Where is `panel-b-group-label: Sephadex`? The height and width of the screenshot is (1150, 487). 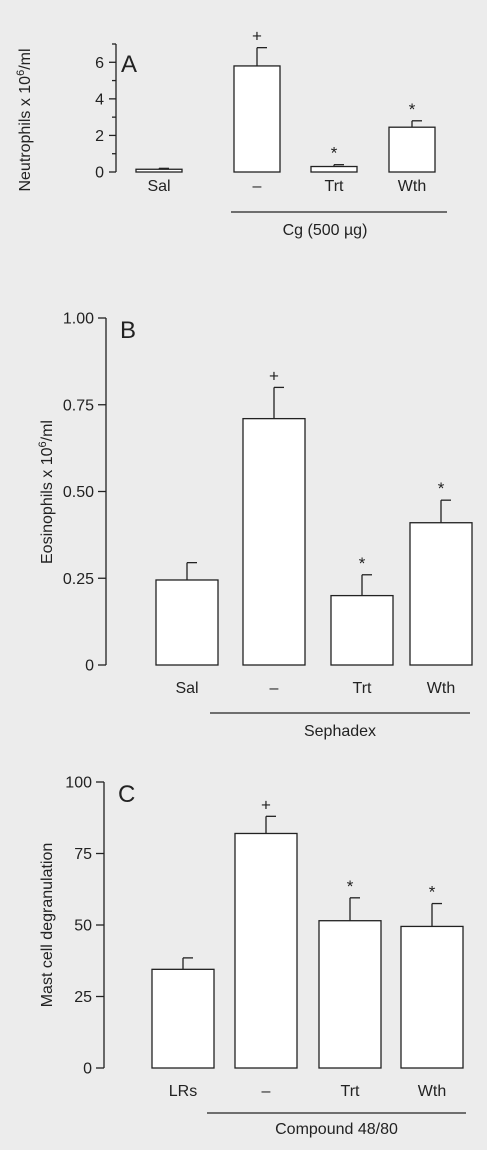
panel-b-group-label: Sephadex is located at coordinates (340, 731).